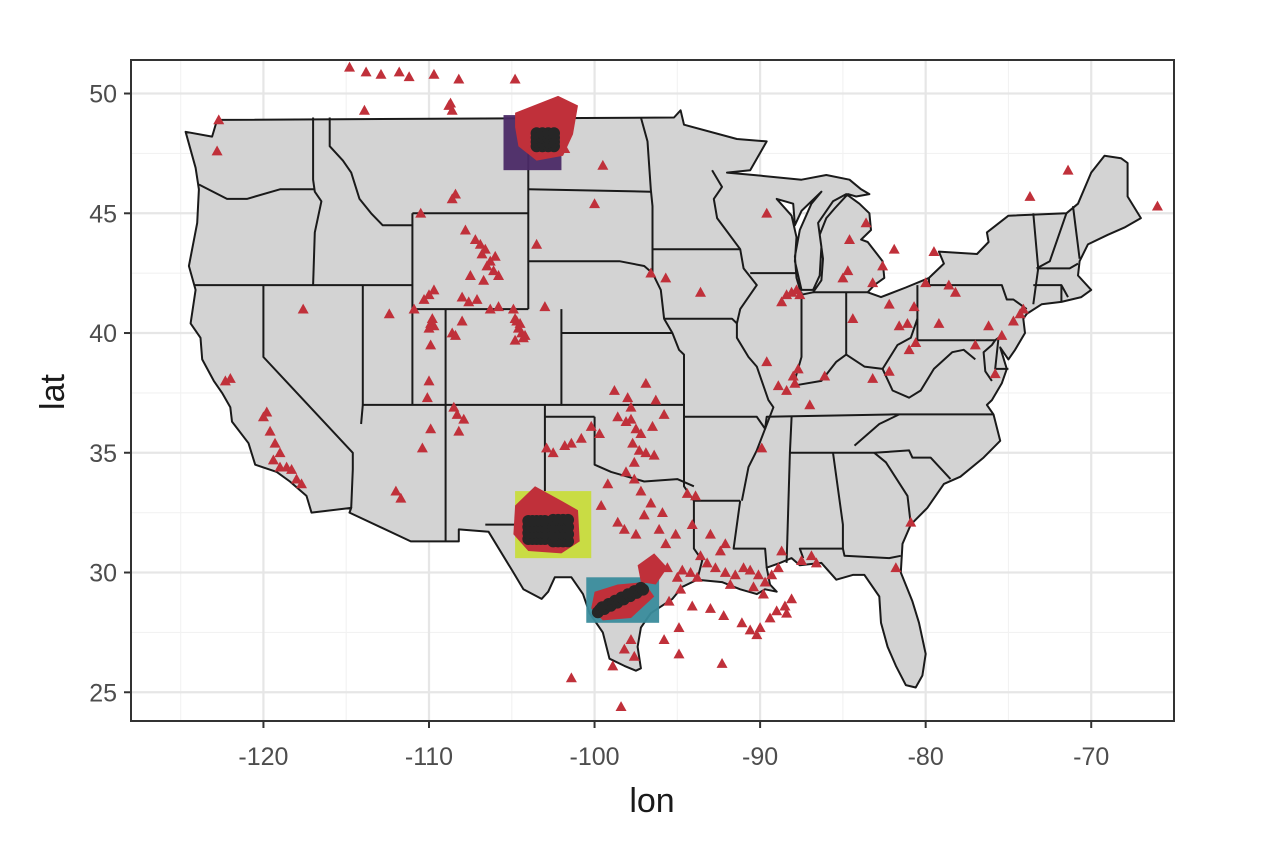  What do you see at coordinates (651, 801) in the screenshot?
I see `x-axis-title: lon` at bounding box center [651, 801].